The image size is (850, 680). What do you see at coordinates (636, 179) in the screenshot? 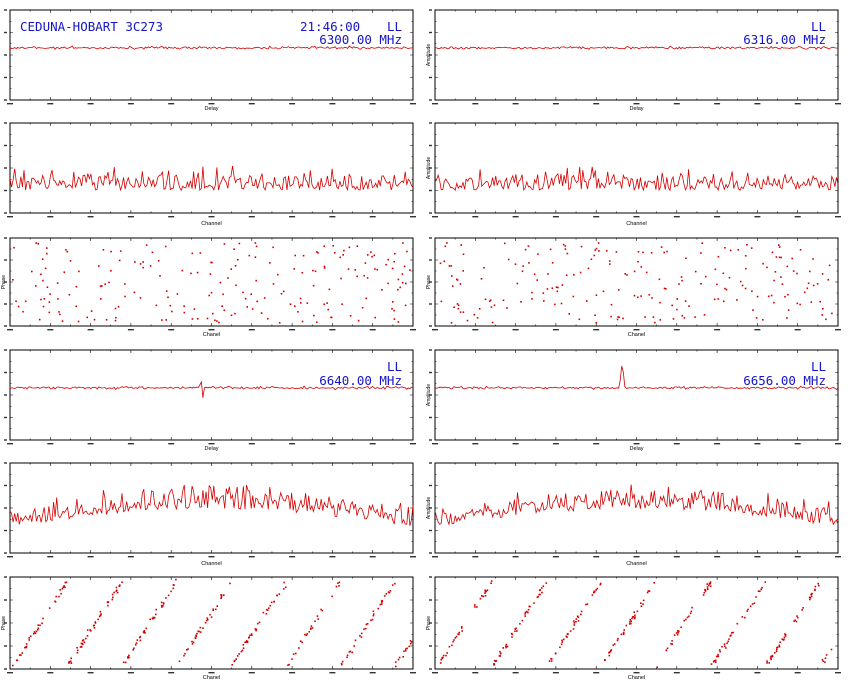
I see `if2-amp-trace` at bounding box center [636, 179].